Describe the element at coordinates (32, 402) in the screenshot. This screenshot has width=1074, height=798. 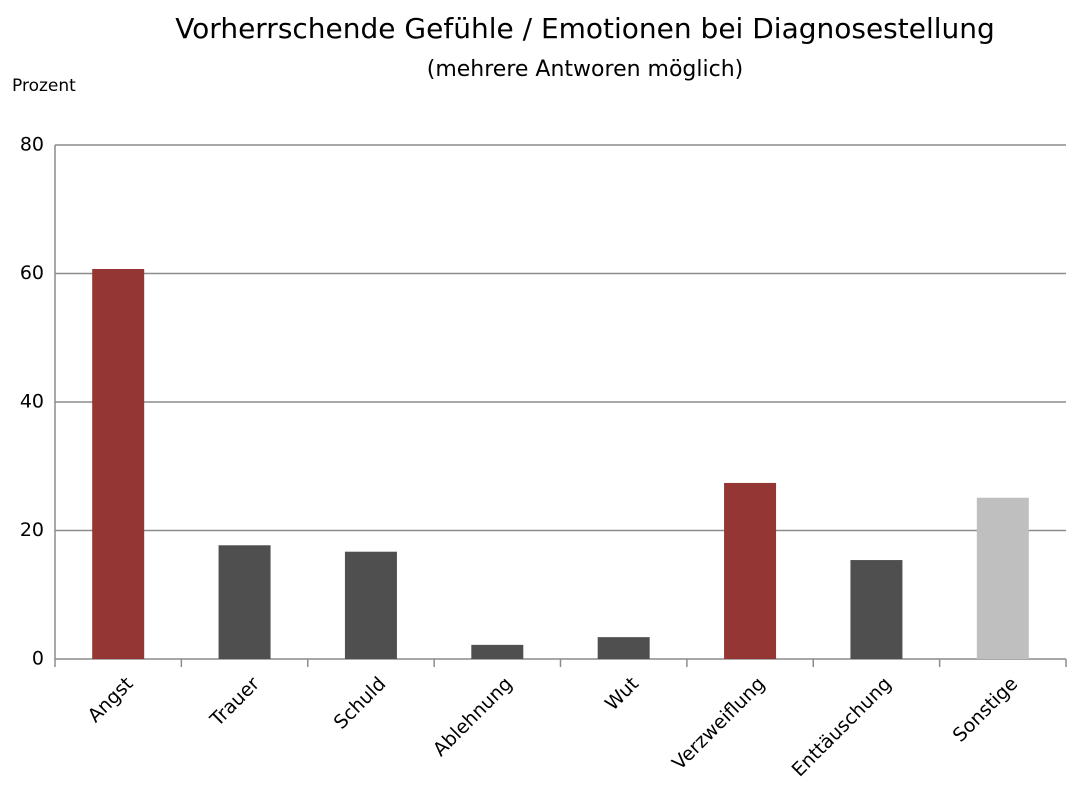
I see `y-tick-label: 40` at that location.